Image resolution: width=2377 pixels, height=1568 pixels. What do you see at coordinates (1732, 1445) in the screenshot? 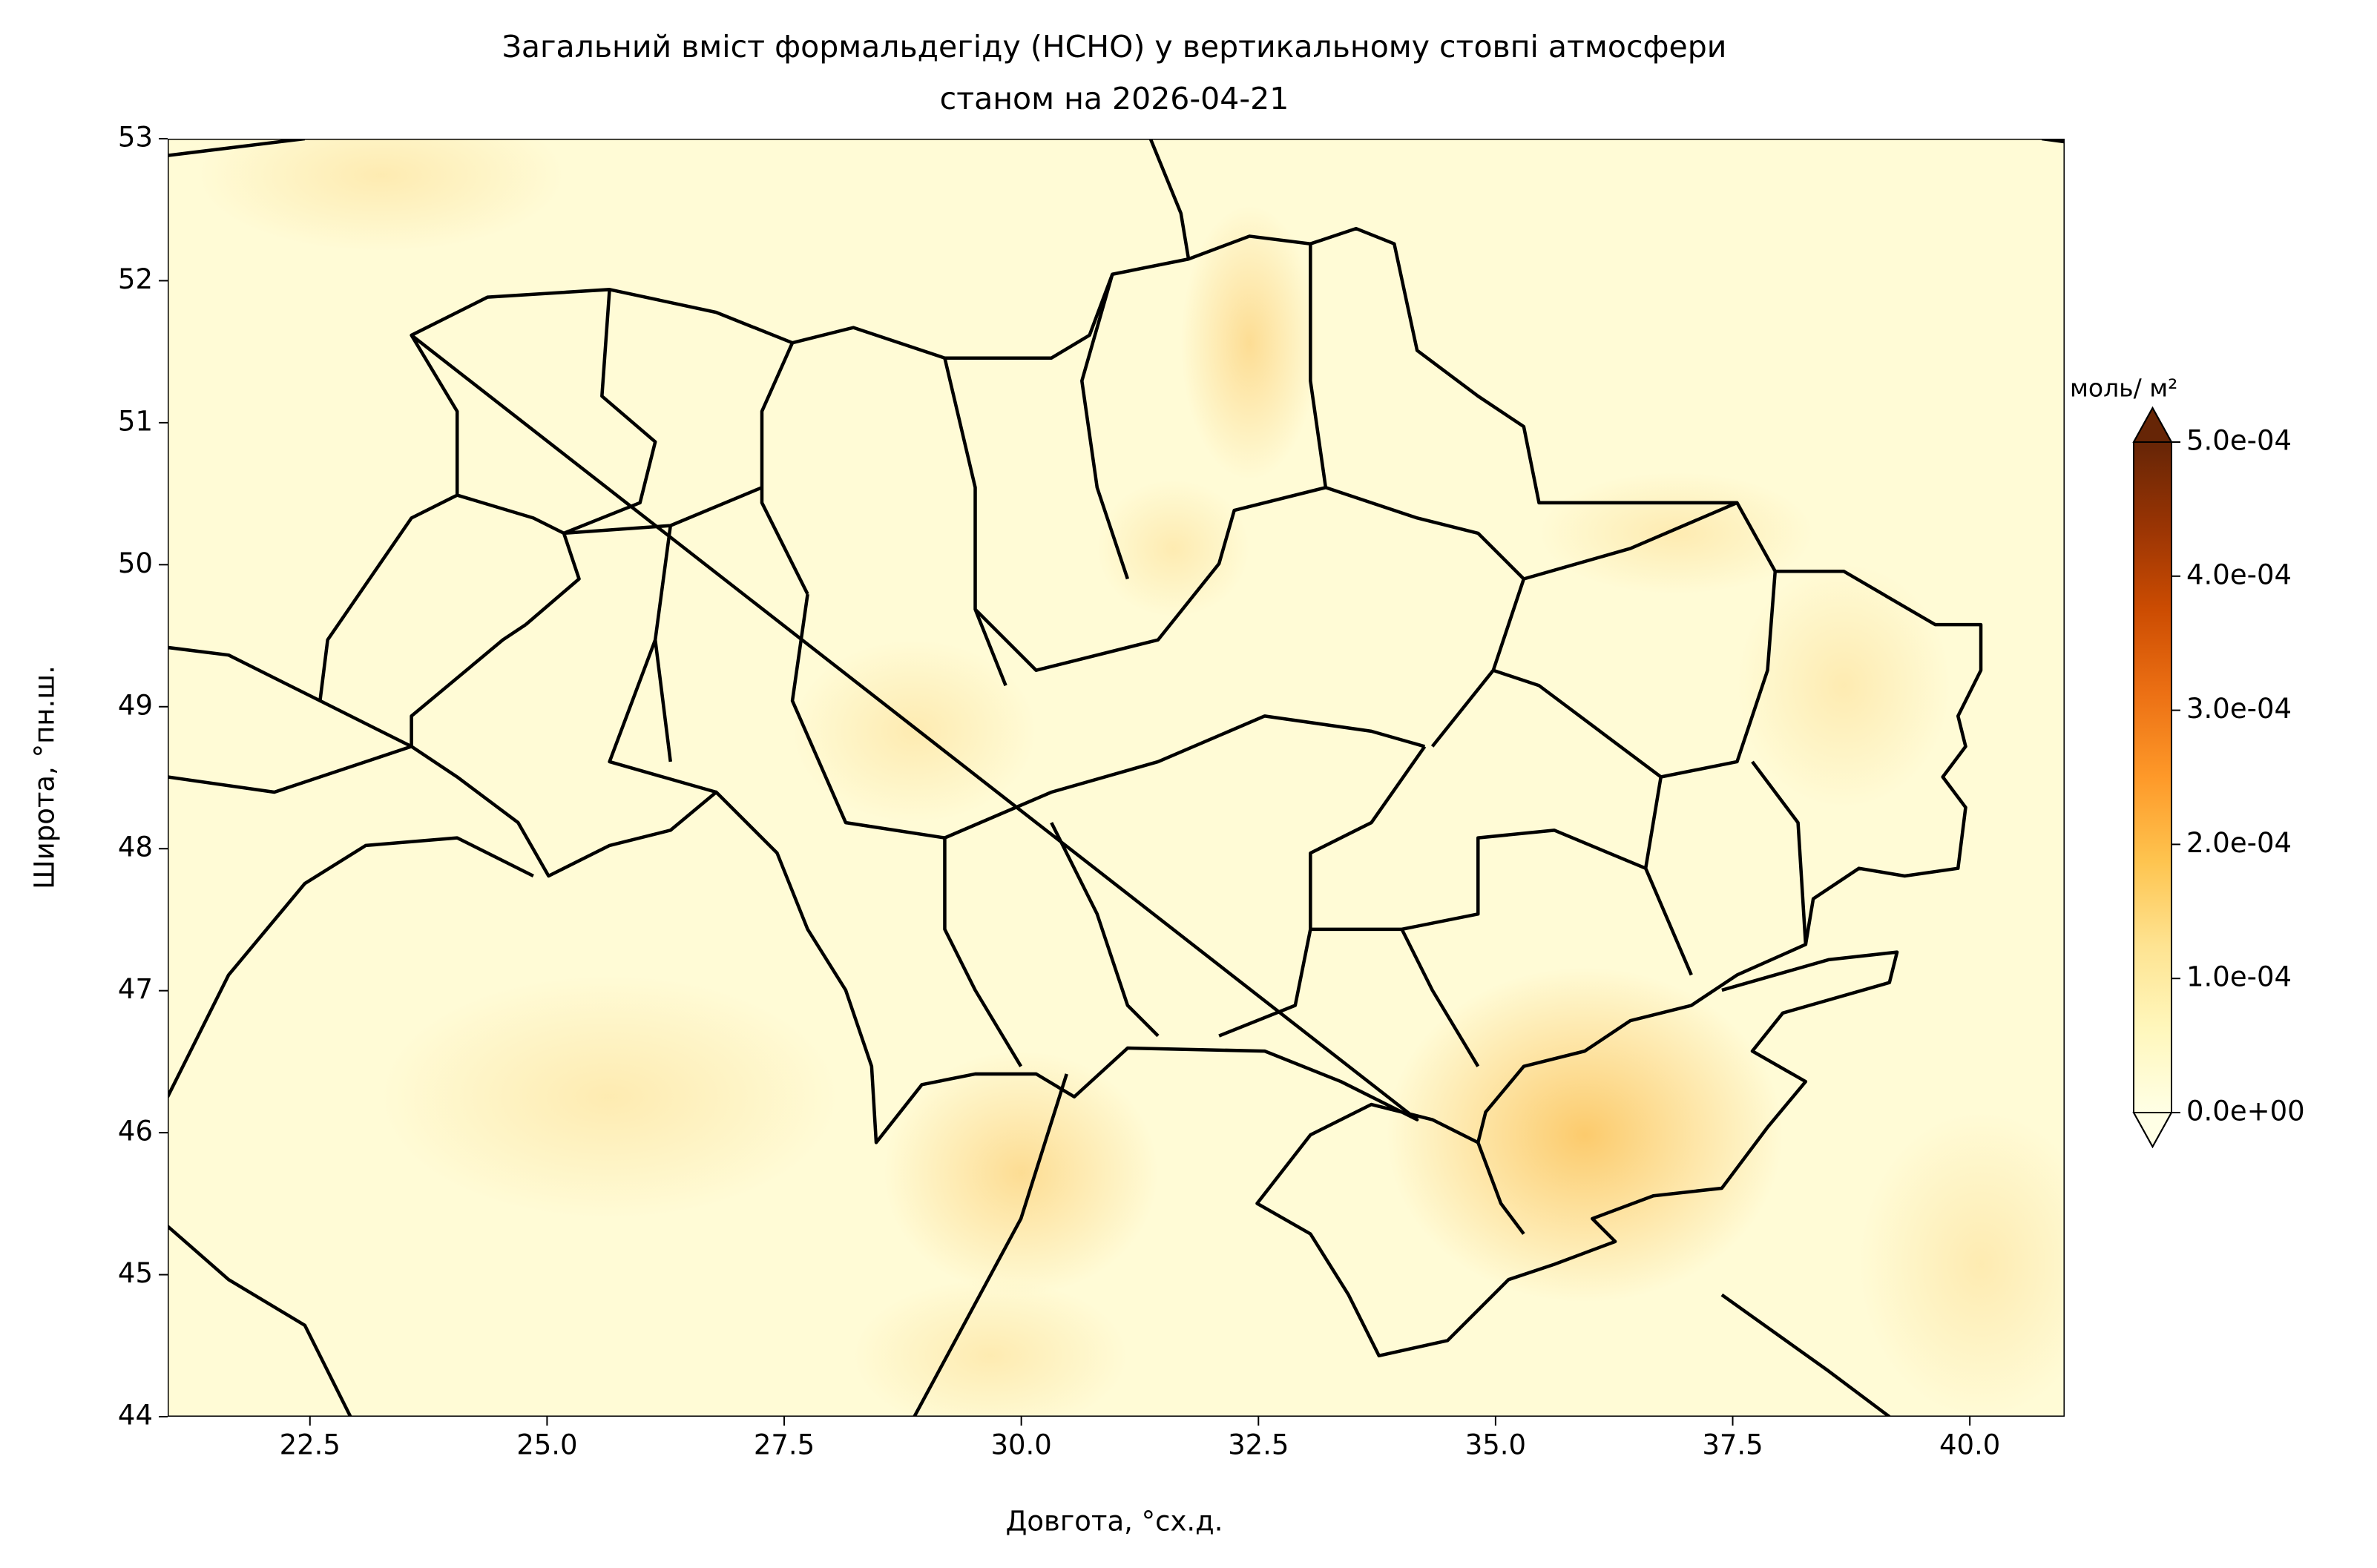
I see `x-tick-label: 37.5` at bounding box center [1732, 1445].